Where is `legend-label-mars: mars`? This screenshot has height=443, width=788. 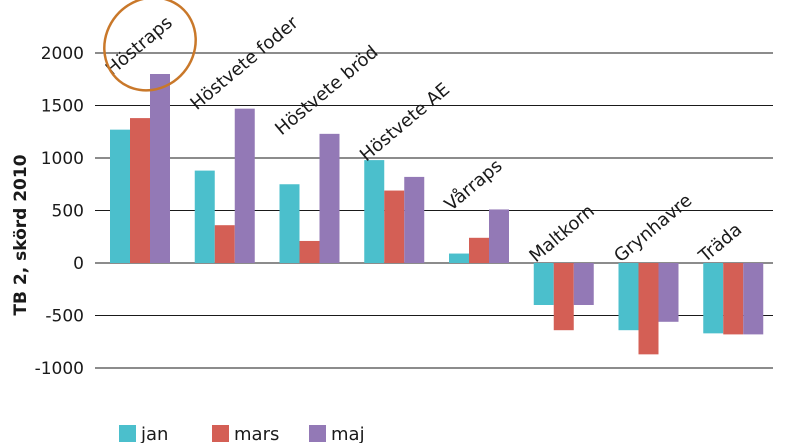 legend-label-mars: mars is located at coordinates (256, 433).